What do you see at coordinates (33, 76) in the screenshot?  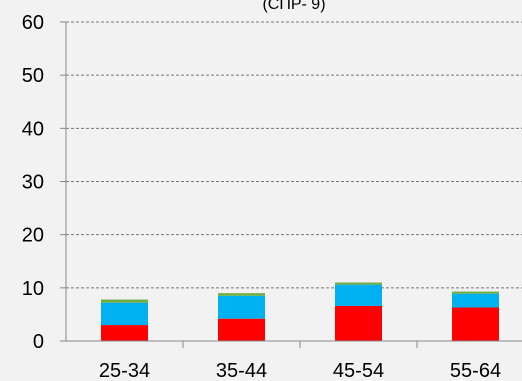 I see `y-tick-label-5: 50` at bounding box center [33, 76].